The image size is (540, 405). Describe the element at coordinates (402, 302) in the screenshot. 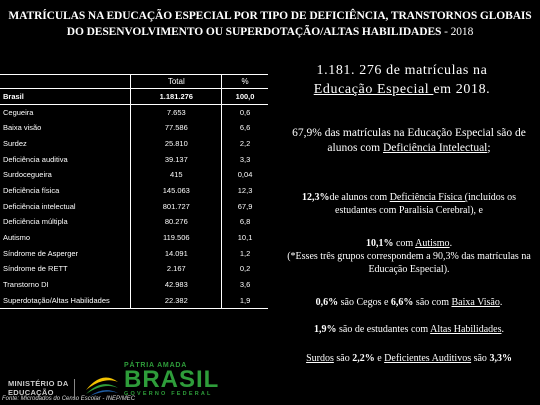

I see `p5-pct-low-vision: 6,6%` at that location.